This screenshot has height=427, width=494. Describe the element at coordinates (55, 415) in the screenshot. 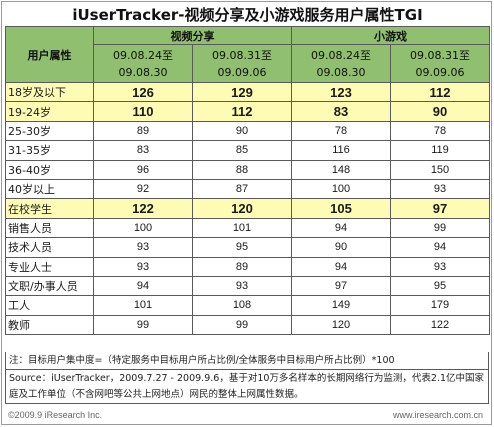

I see `copyright-text: ©2009.9 iResearch Inc.` at that location.